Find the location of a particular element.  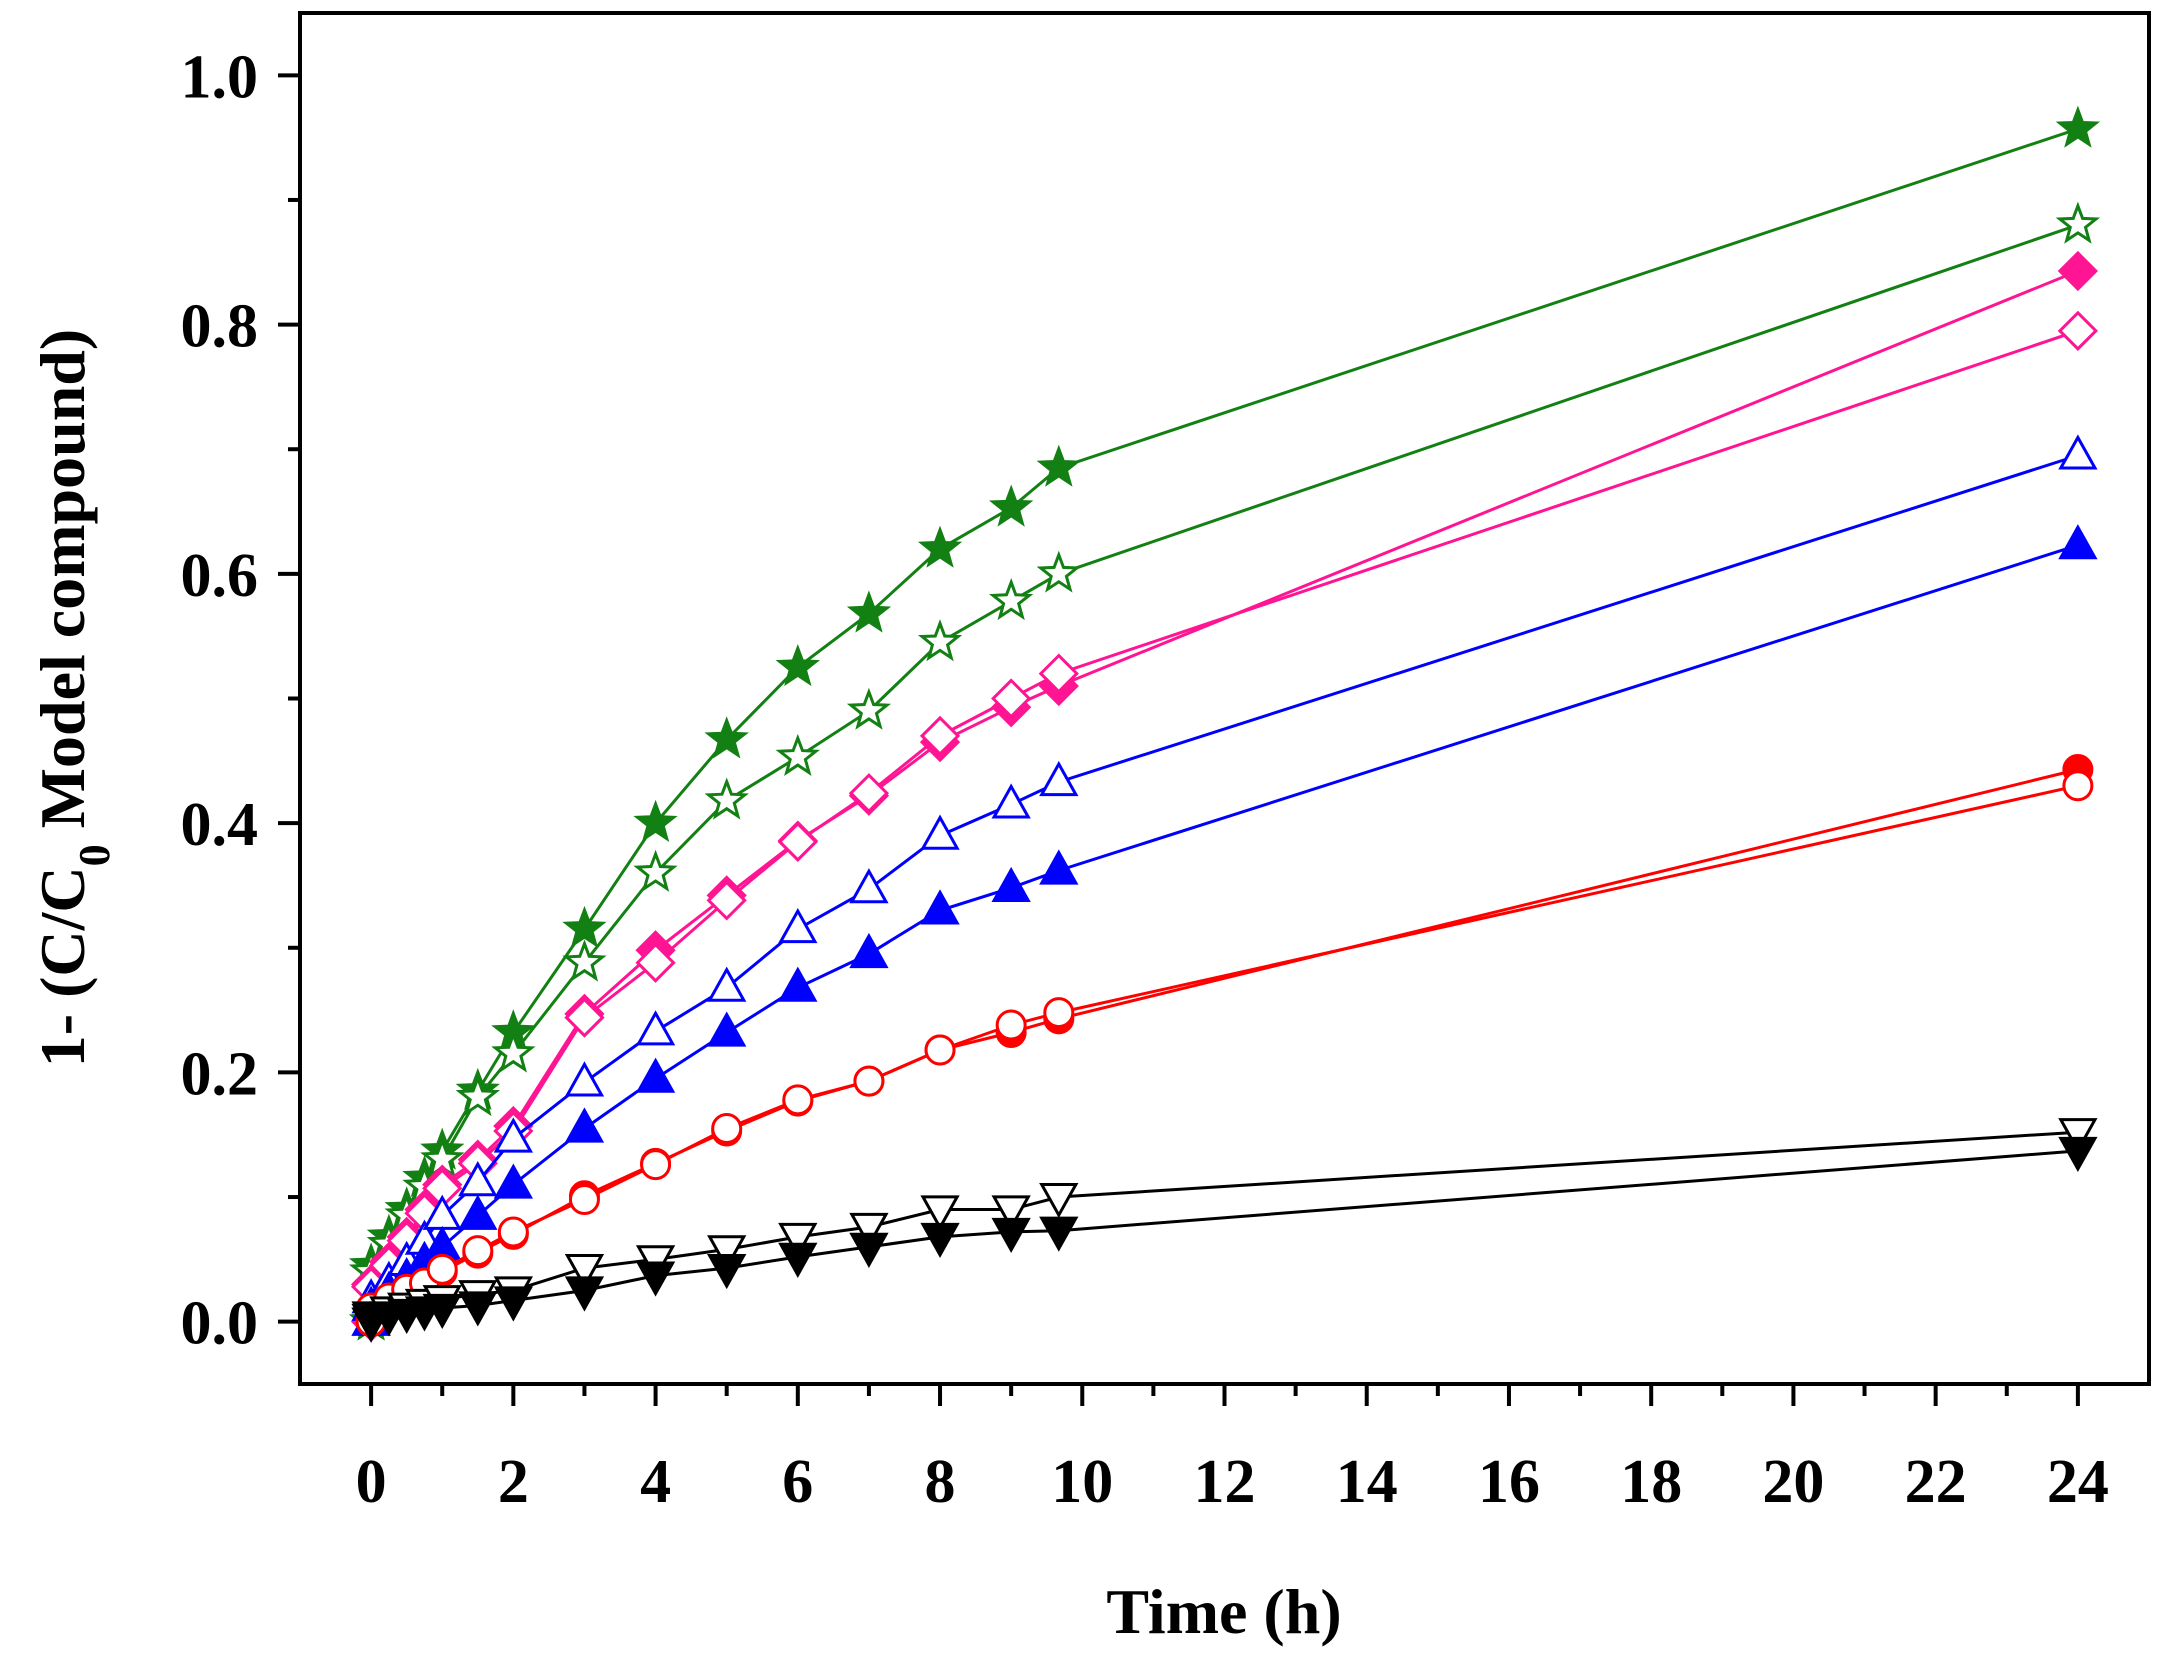

y-tick-label-5: 1.0 is located at coordinates (220, 77).